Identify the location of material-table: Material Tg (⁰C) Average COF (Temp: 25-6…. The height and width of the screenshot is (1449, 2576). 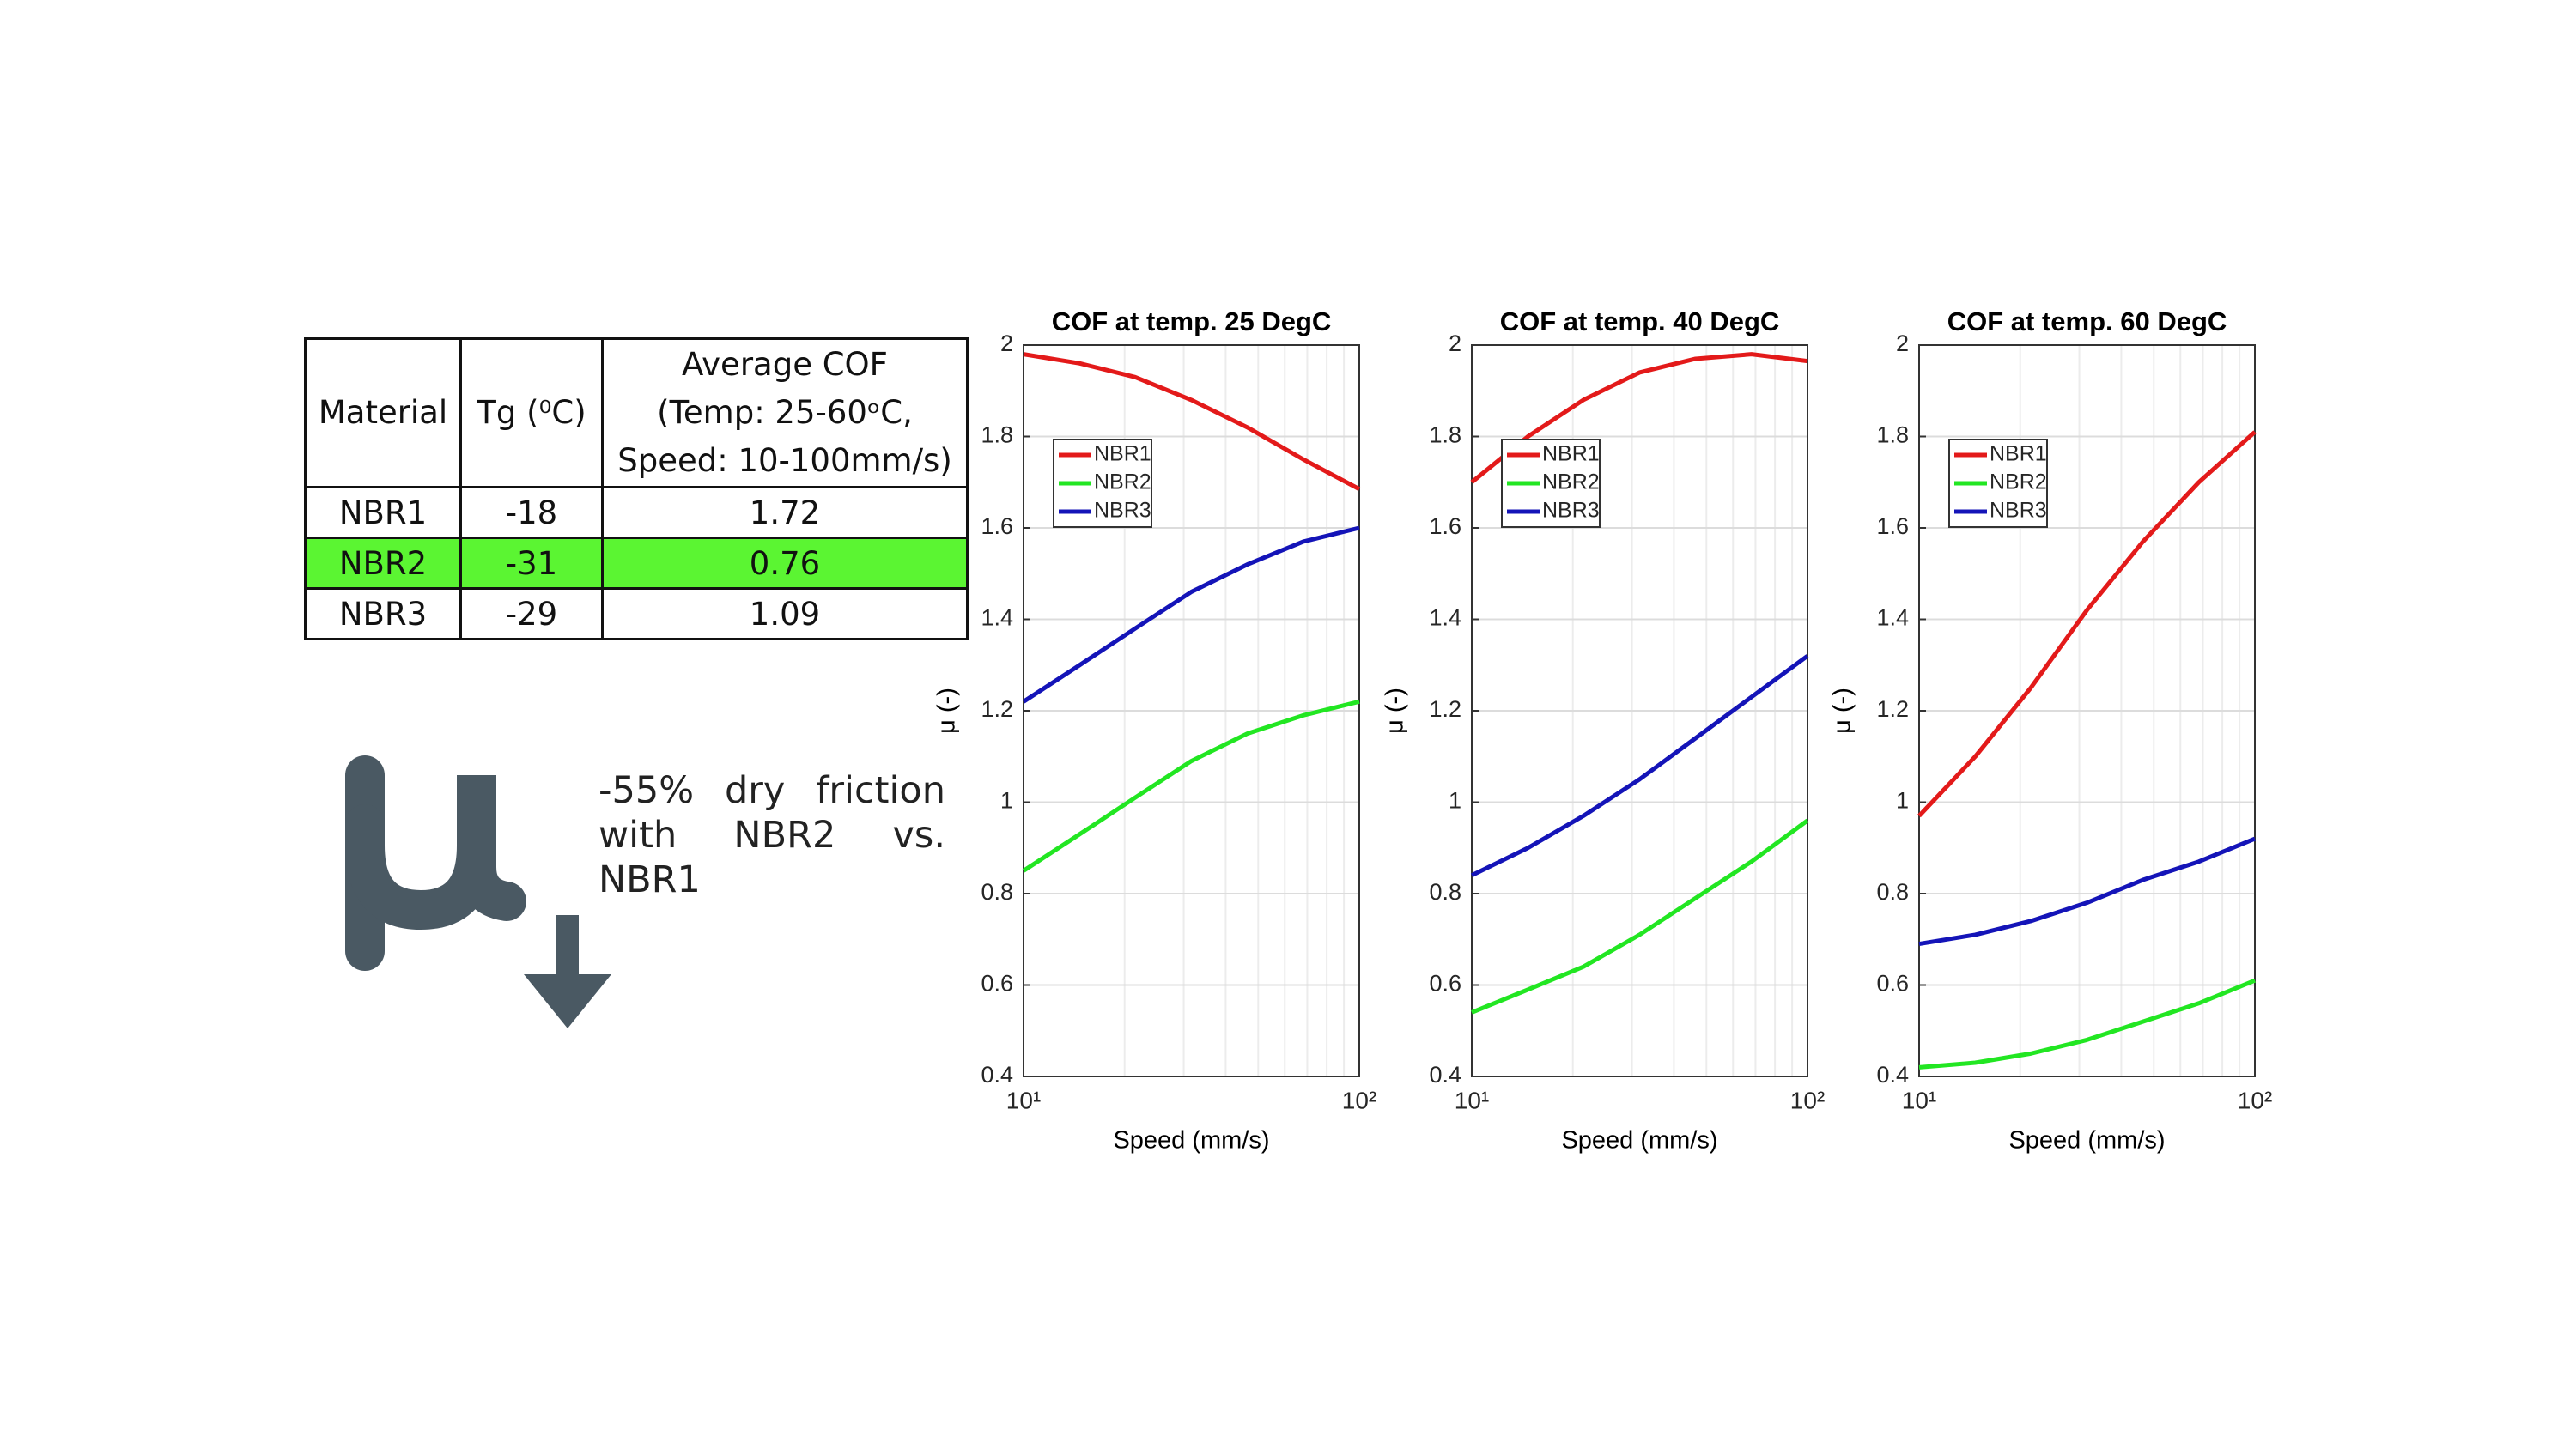
(636, 488).